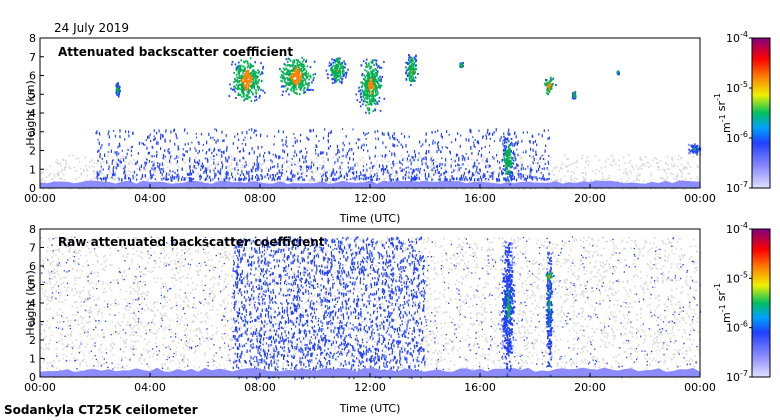  Describe the element at coordinates (101, 410) in the screenshot. I see `instrument-label: Sodankyla CT25K ceilometer` at that location.